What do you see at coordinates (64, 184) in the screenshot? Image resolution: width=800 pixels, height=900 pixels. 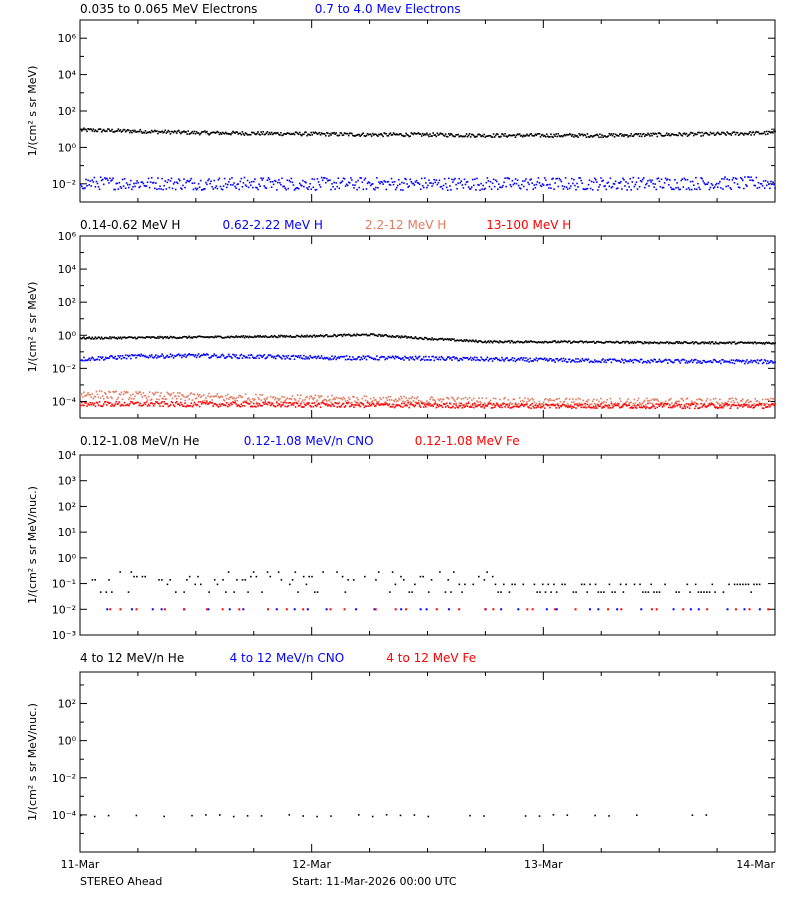 I see `y-tick-label: 10⁻²` at bounding box center [64, 184].